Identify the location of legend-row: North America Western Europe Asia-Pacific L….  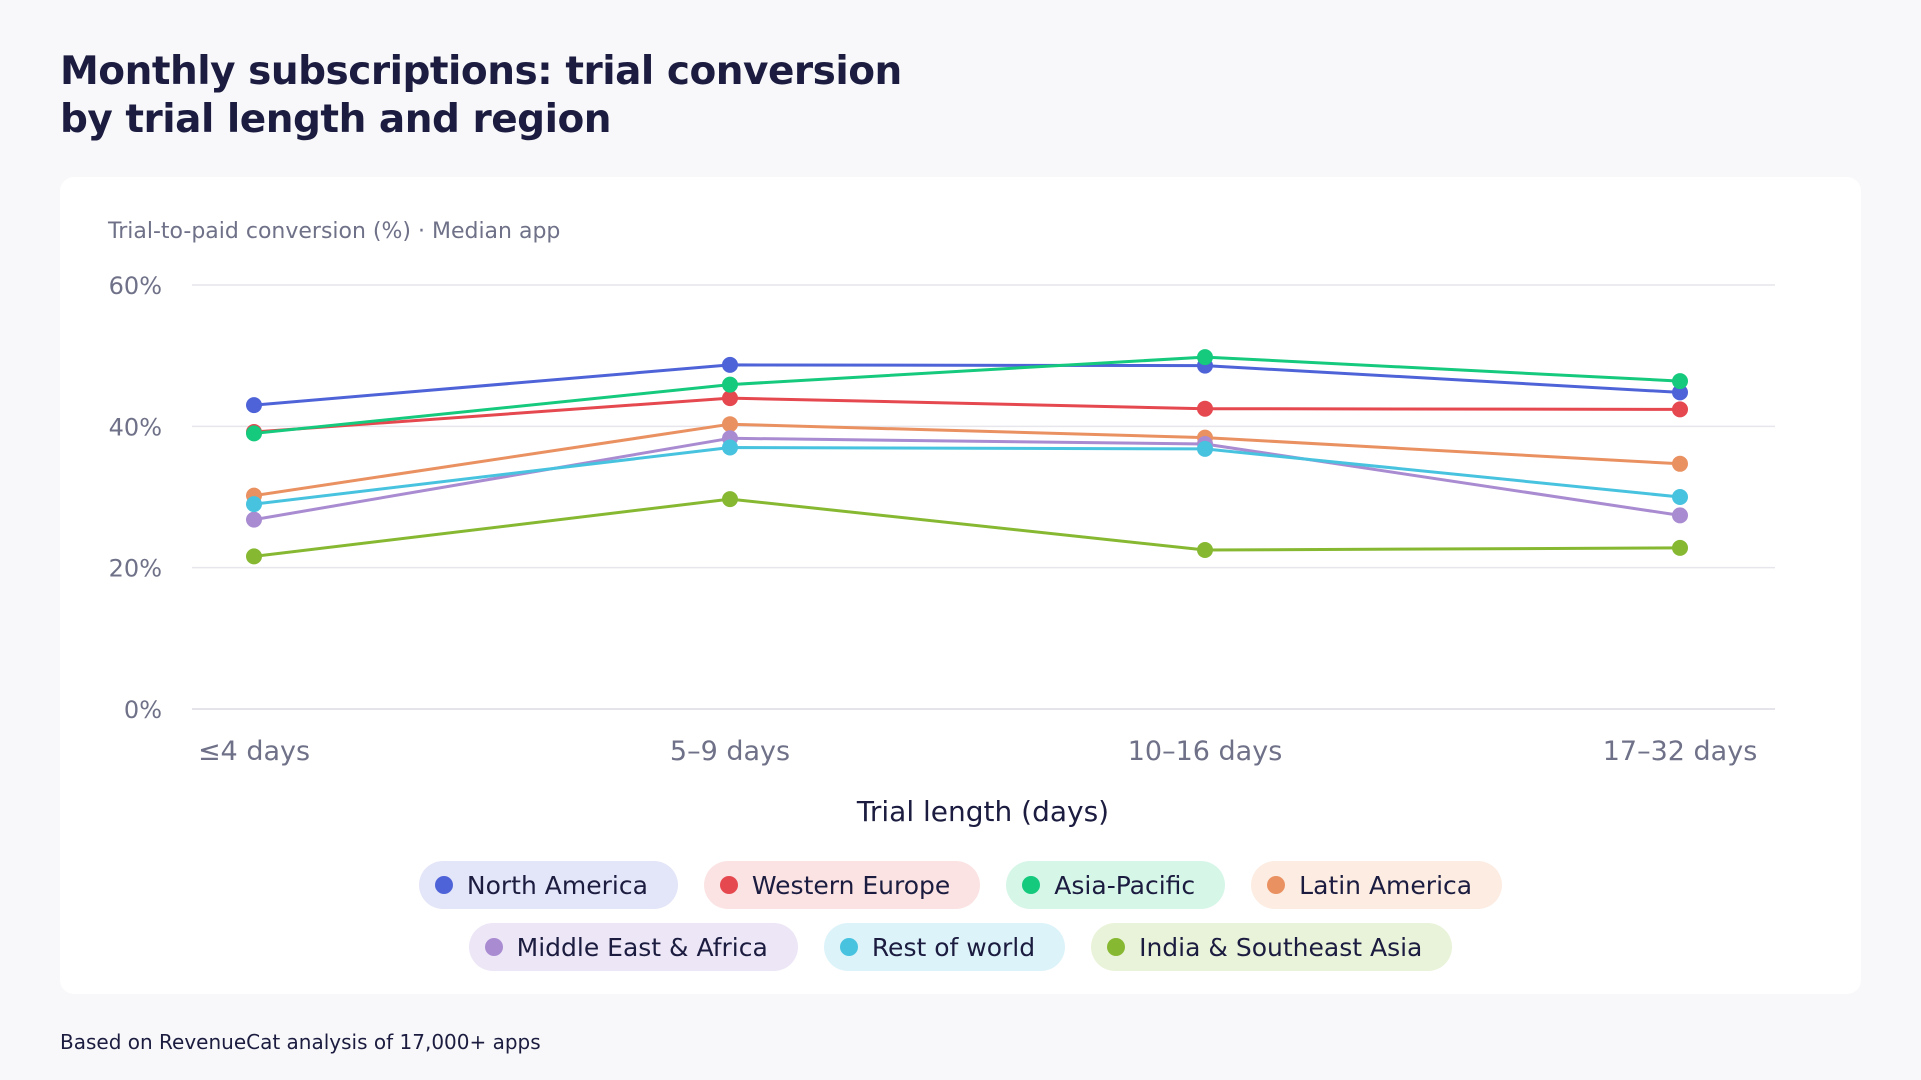
(960, 885).